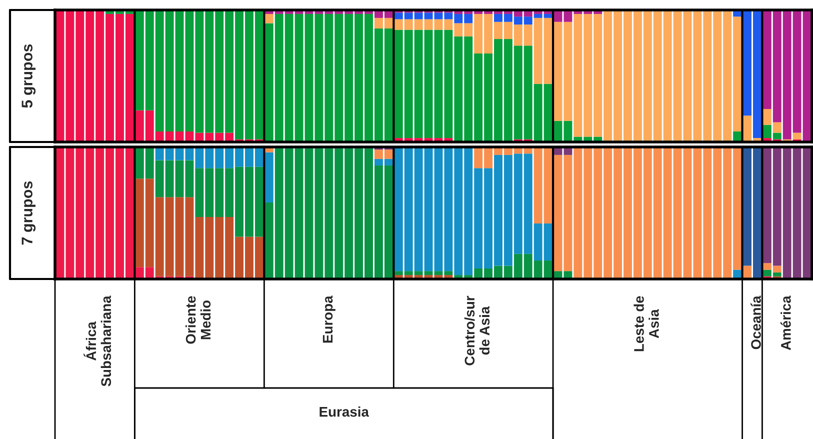  I want to click on y-axis-title: 5 grupos, so click(29, 76).